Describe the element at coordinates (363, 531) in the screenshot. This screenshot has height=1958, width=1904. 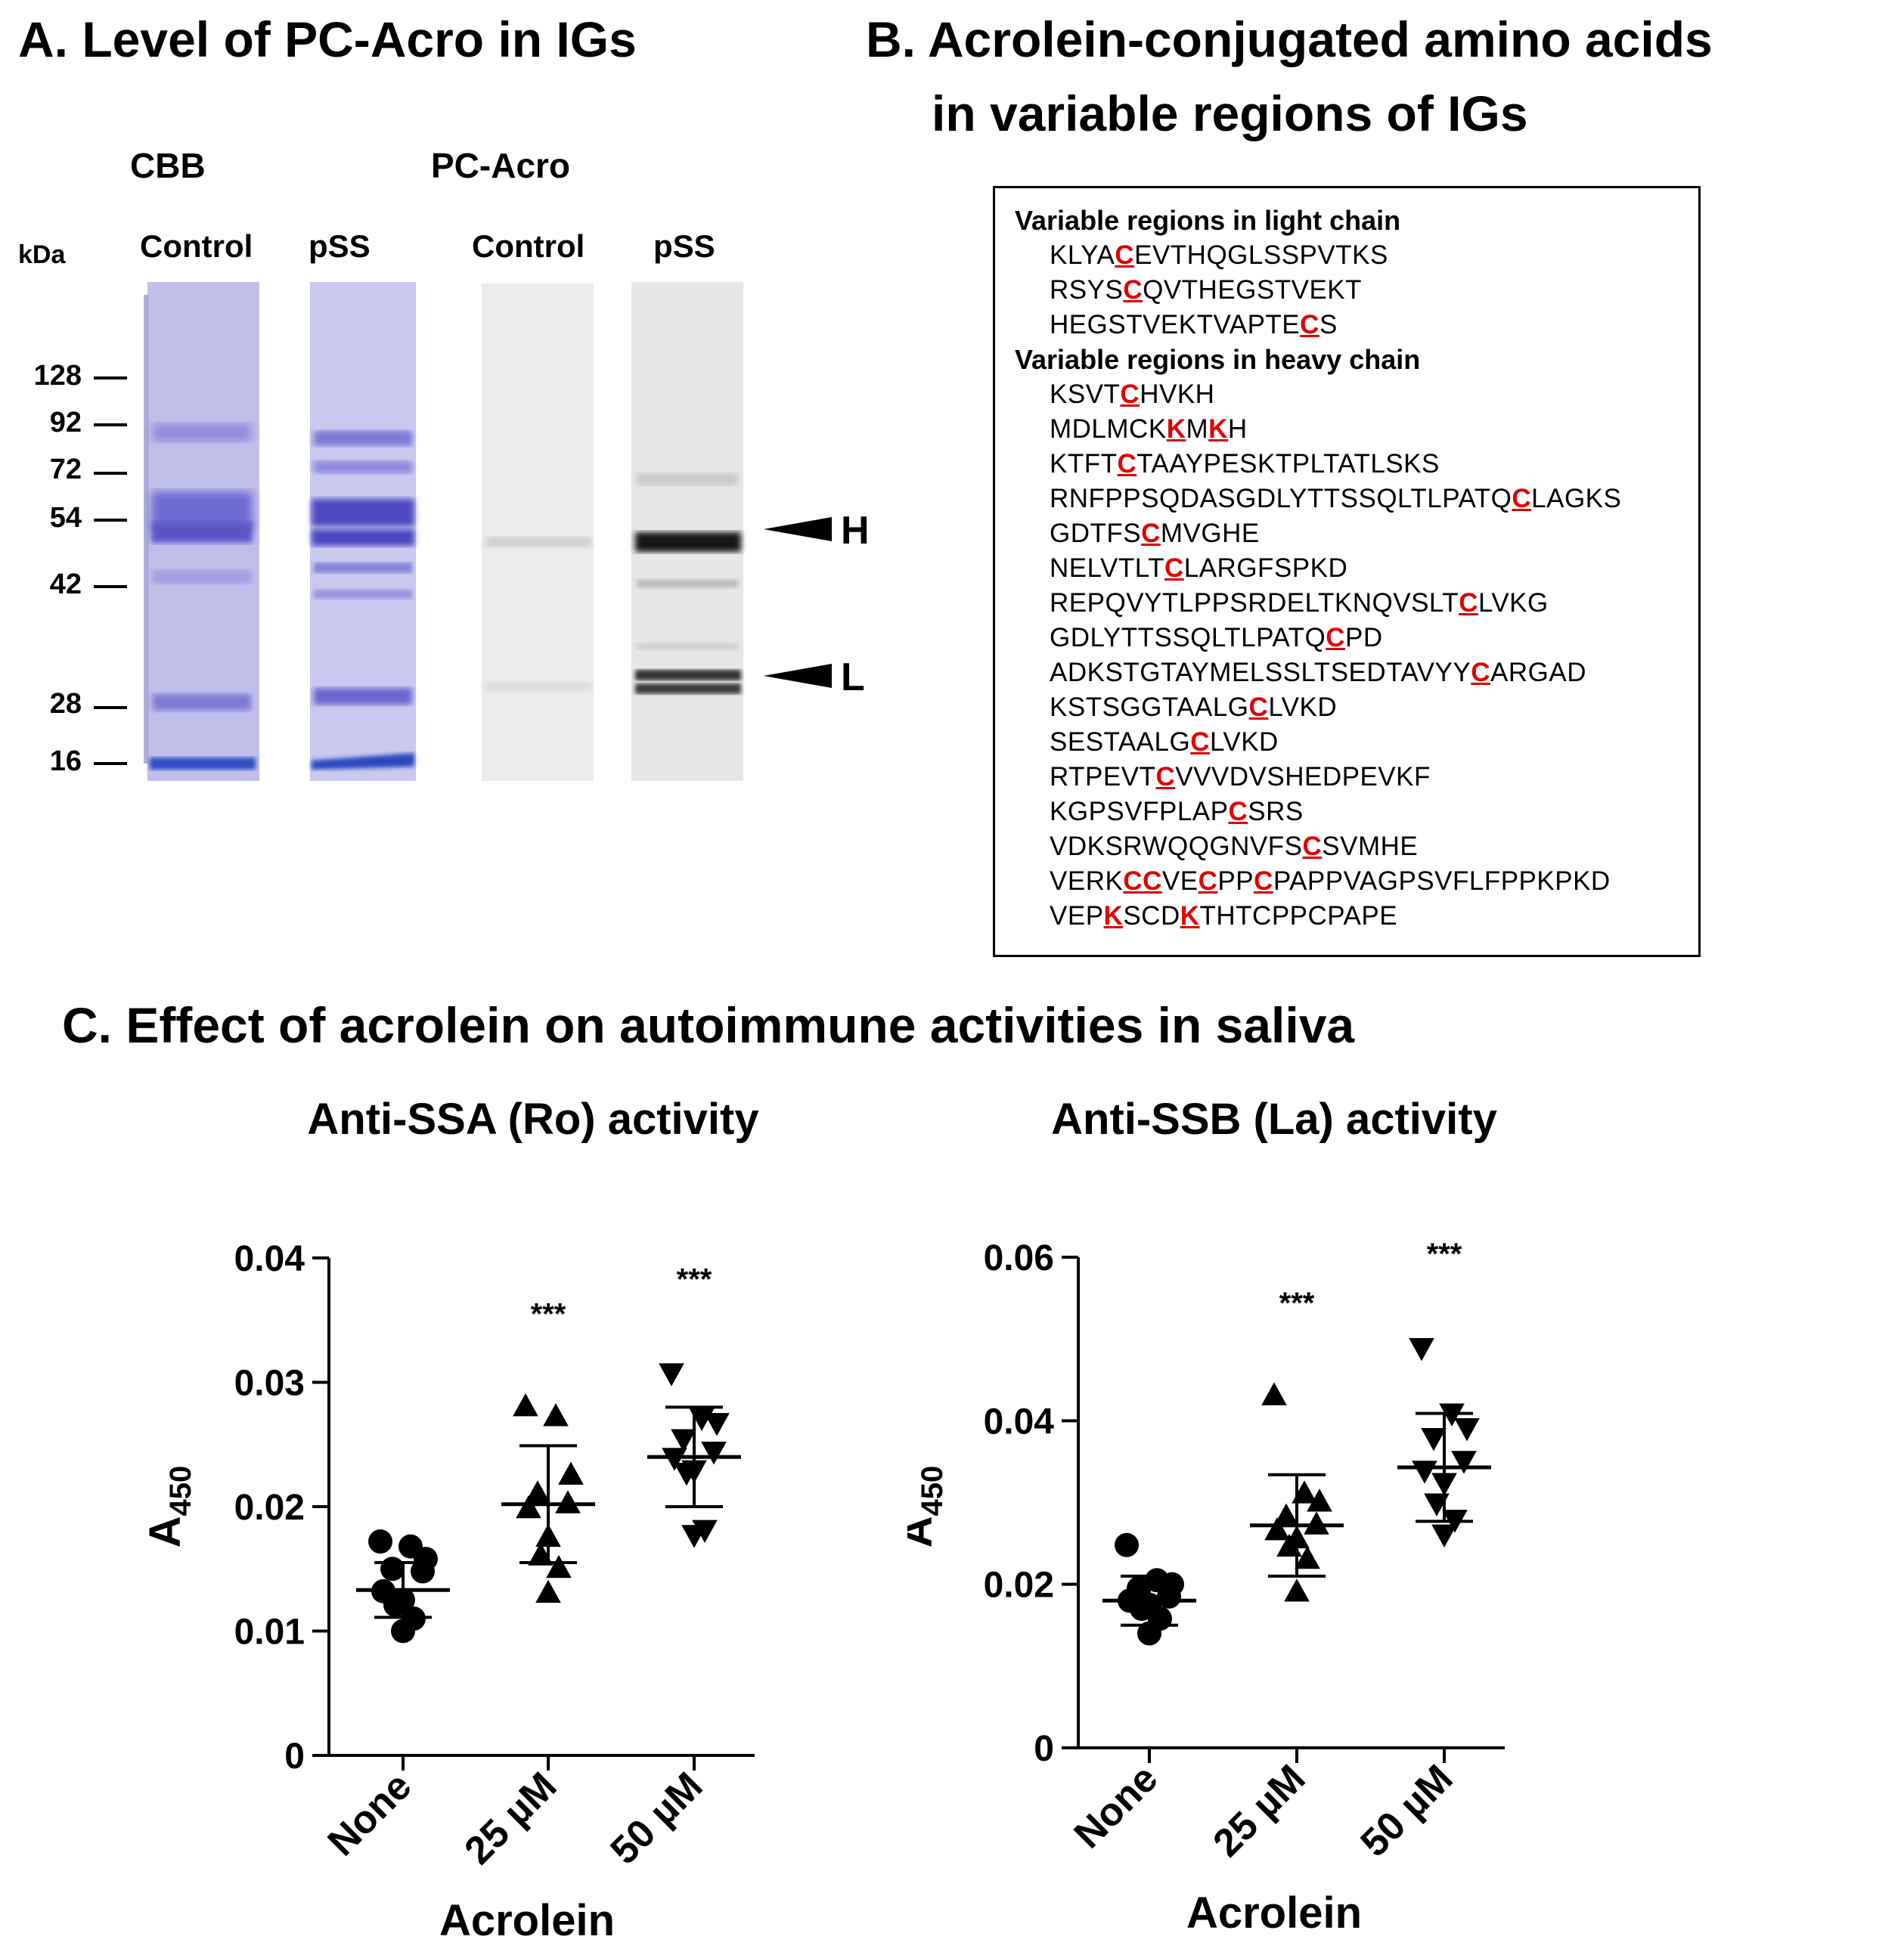
I see `cbb-pss-gel` at that location.